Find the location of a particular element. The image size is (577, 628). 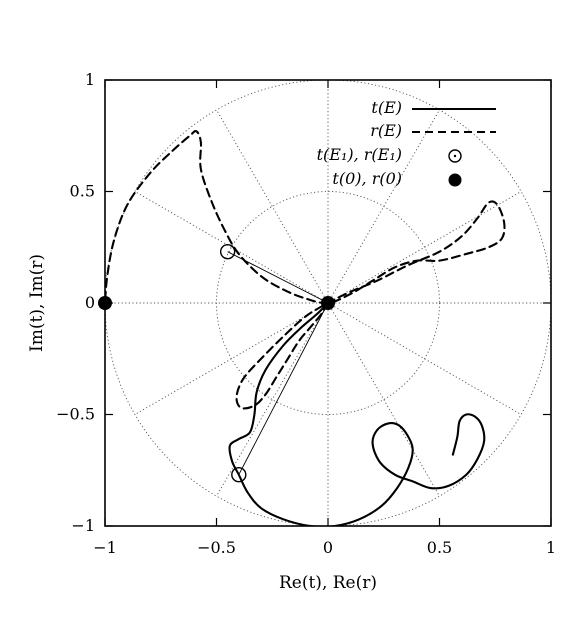

y-tick-label: −0.5 is located at coordinates (75, 414).